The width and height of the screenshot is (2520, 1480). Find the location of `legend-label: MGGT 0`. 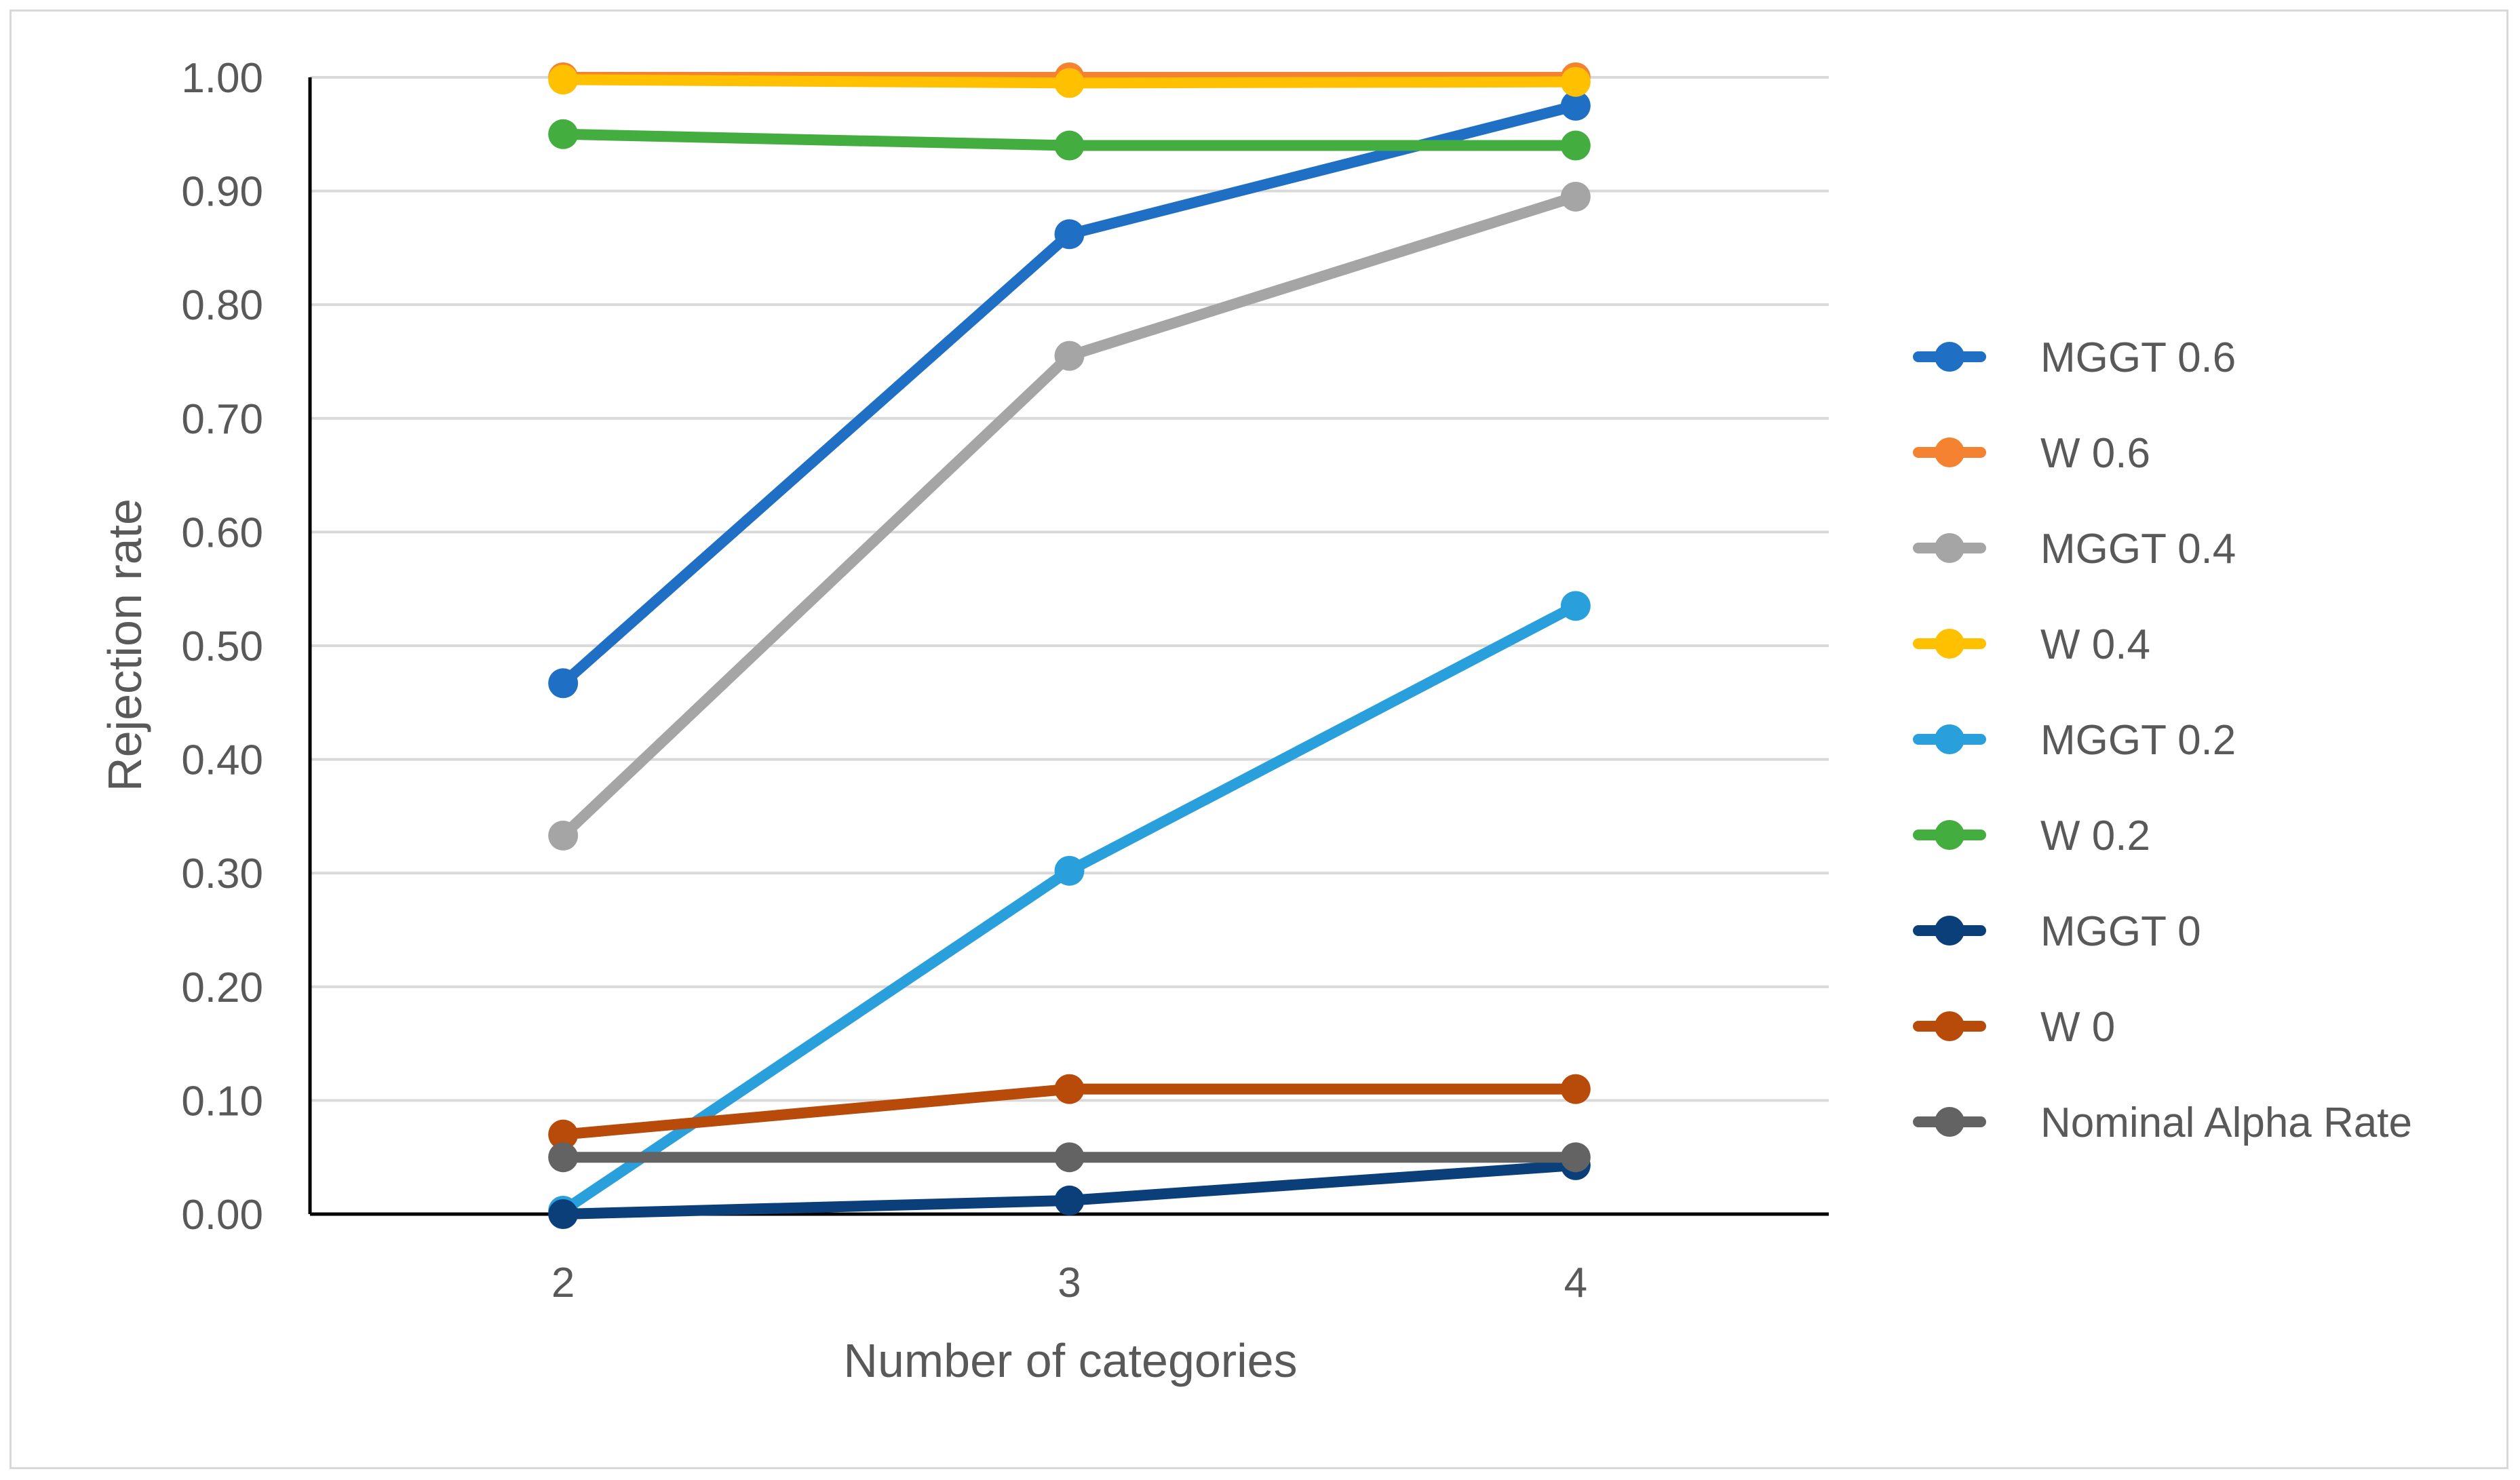

legend-label: MGGT 0 is located at coordinates (2120, 931).